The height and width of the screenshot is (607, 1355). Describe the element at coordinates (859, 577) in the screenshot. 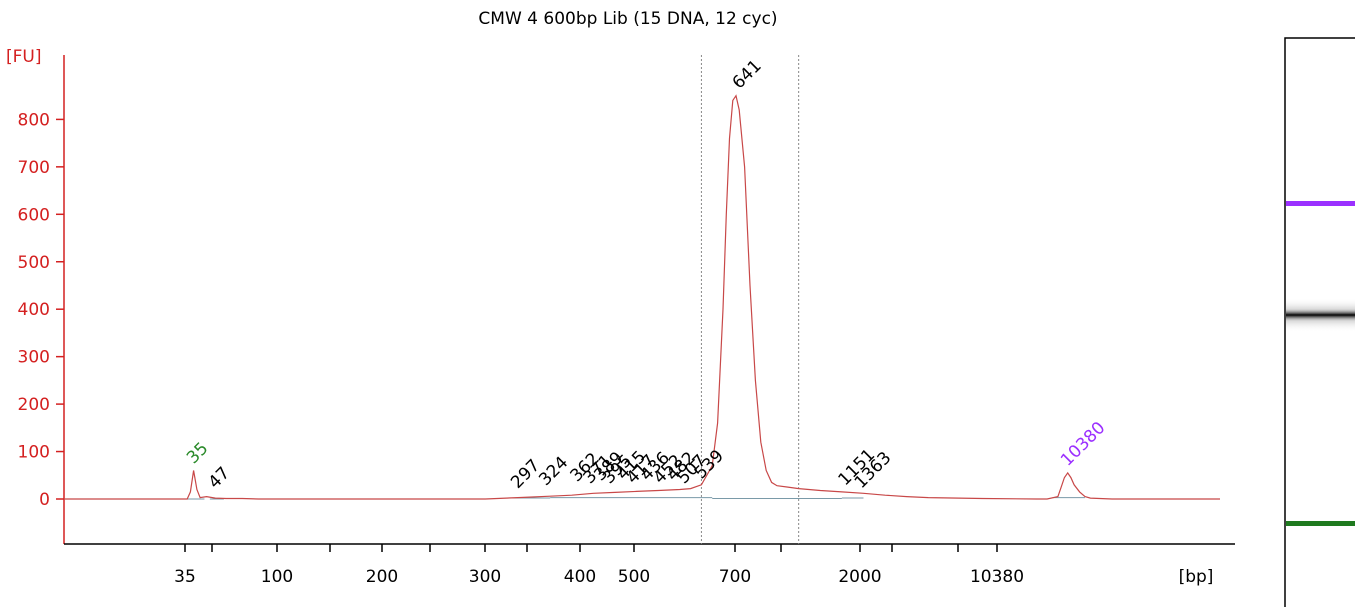

I see `x-tick-label: 2000` at that location.